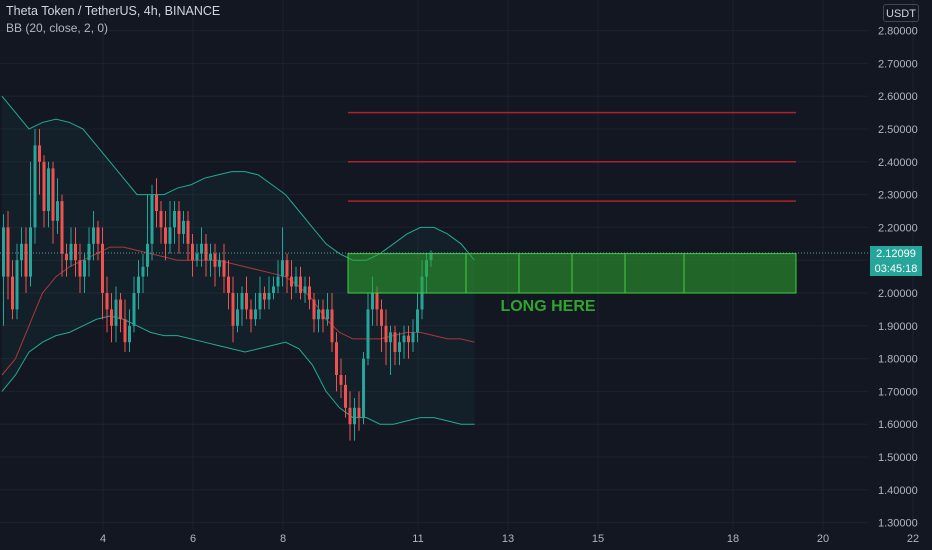  I want to click on indicator-label: BB (20, close, 2, 0), so click(57, 28).